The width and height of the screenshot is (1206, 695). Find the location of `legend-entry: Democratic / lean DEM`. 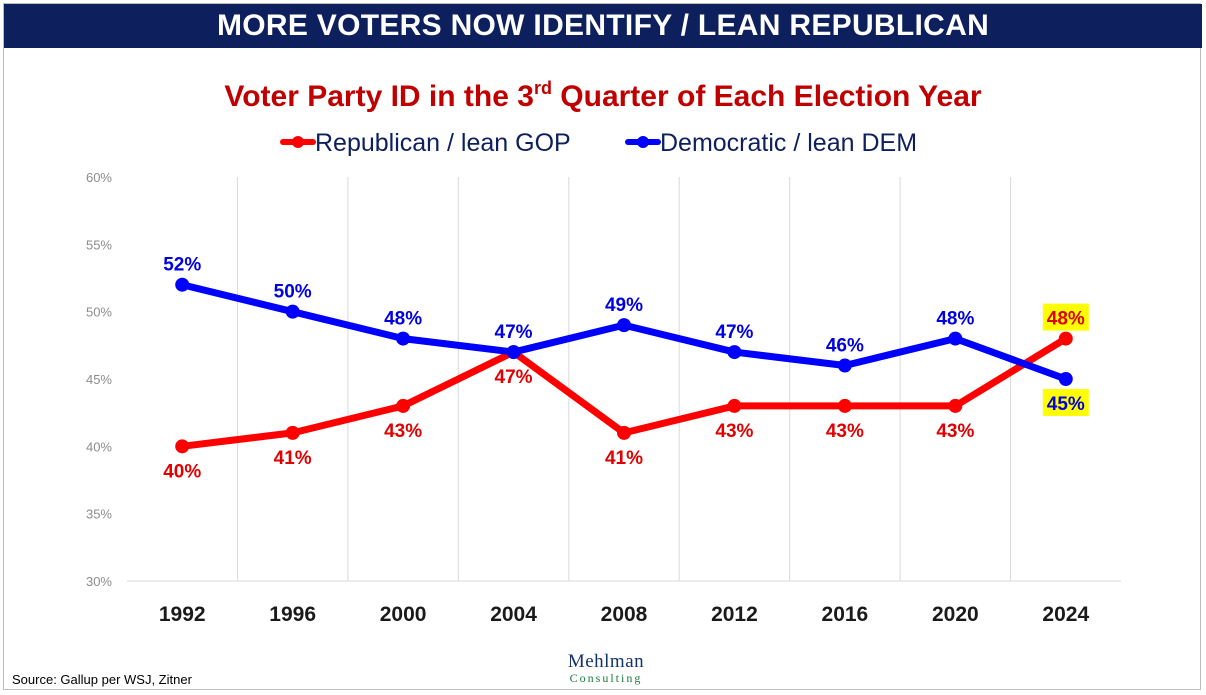

legend-entry: Democratic / lean DEM is located at coordinates (788, 143).